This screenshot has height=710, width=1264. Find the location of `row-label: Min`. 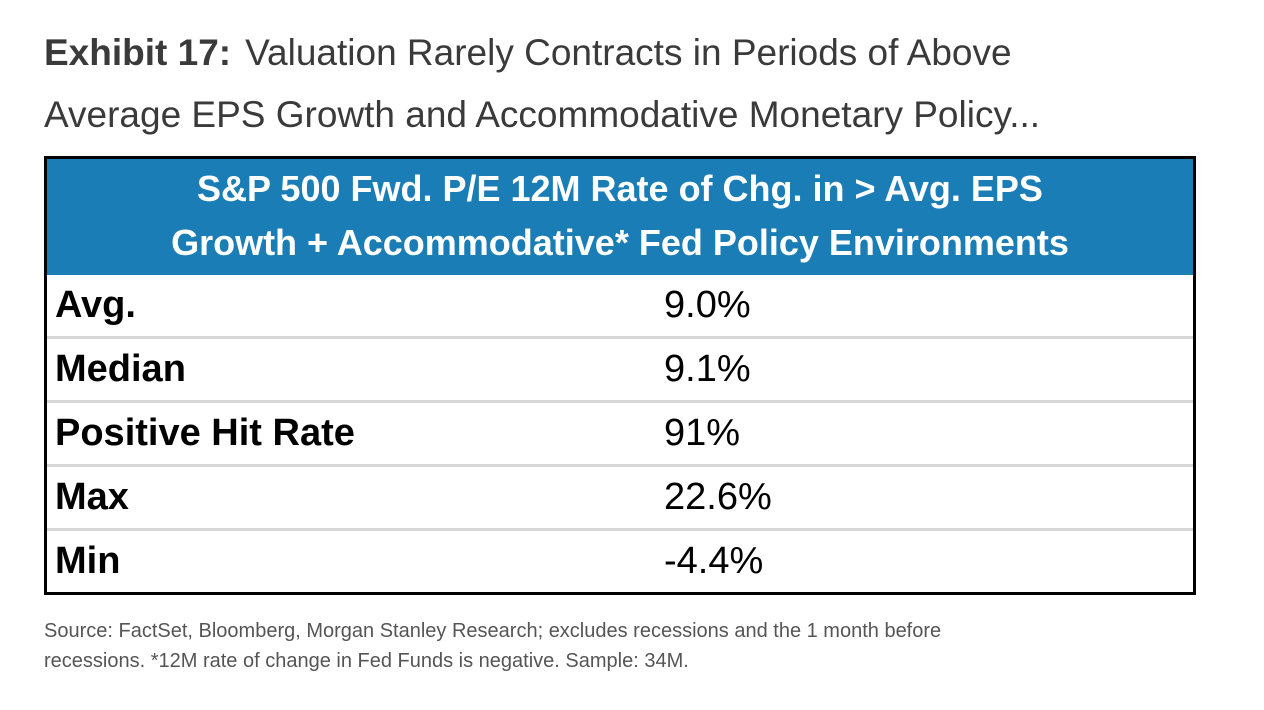

row-label: Min is located at coordinates (88, 561).